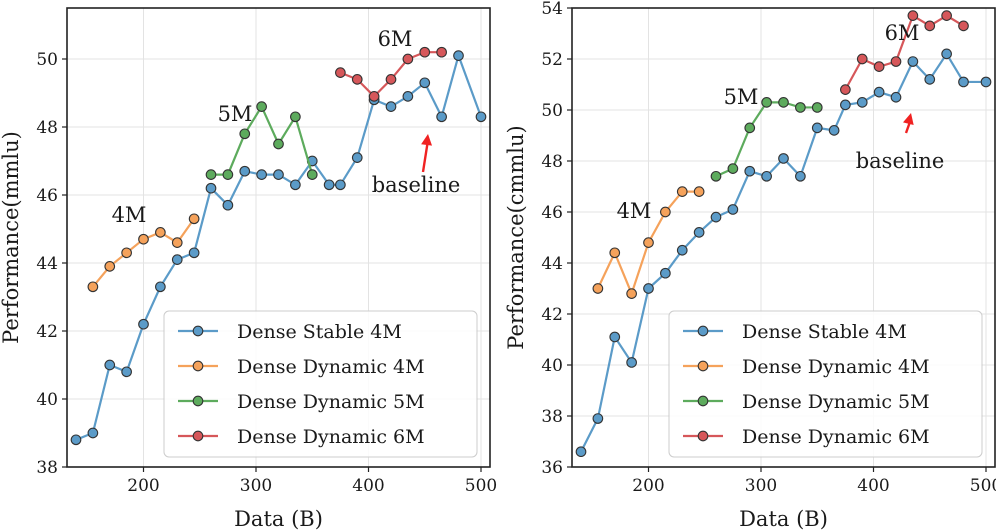  What do you see at coordinates (47, 468) in the screenshot?
I see `y-tick-label: 38` at bounding box center [47, 468].